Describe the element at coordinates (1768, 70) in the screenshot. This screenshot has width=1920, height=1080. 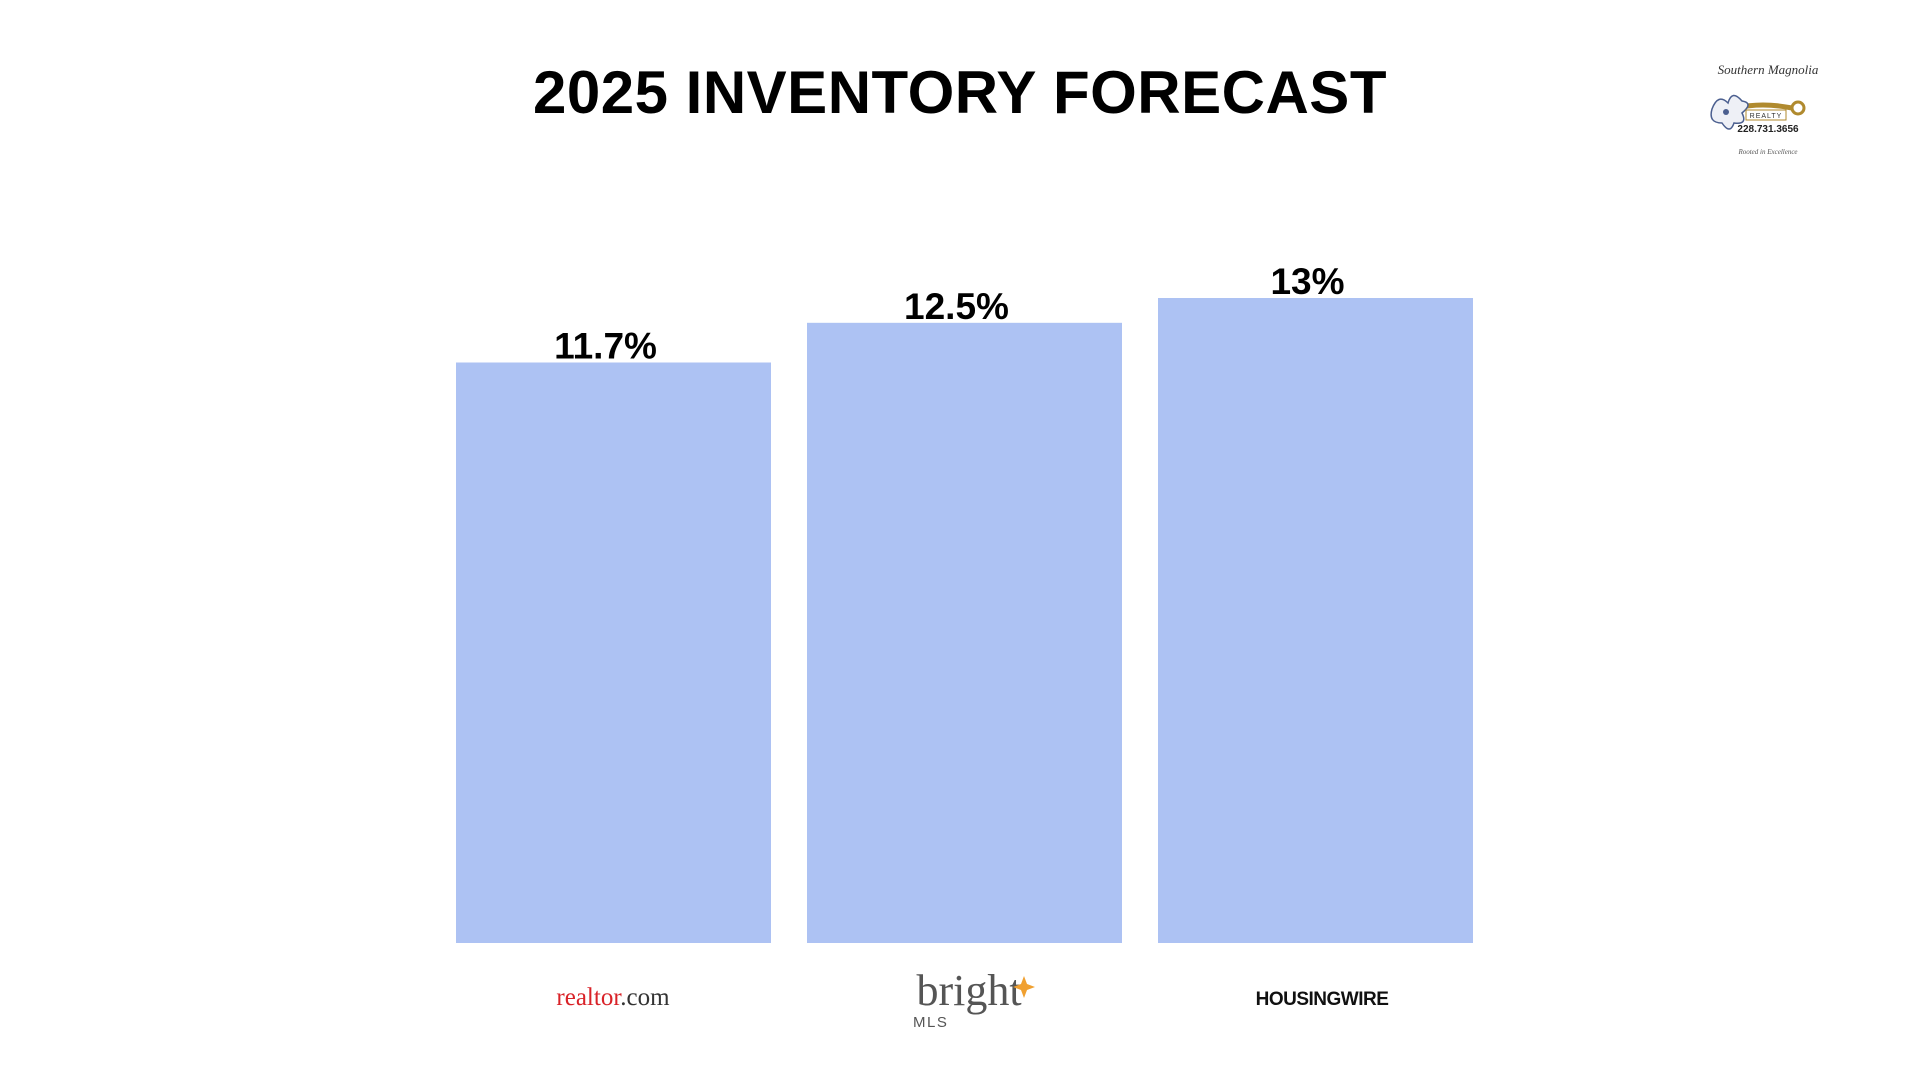
I see `brand-name: Southern Magnolia` at that location.